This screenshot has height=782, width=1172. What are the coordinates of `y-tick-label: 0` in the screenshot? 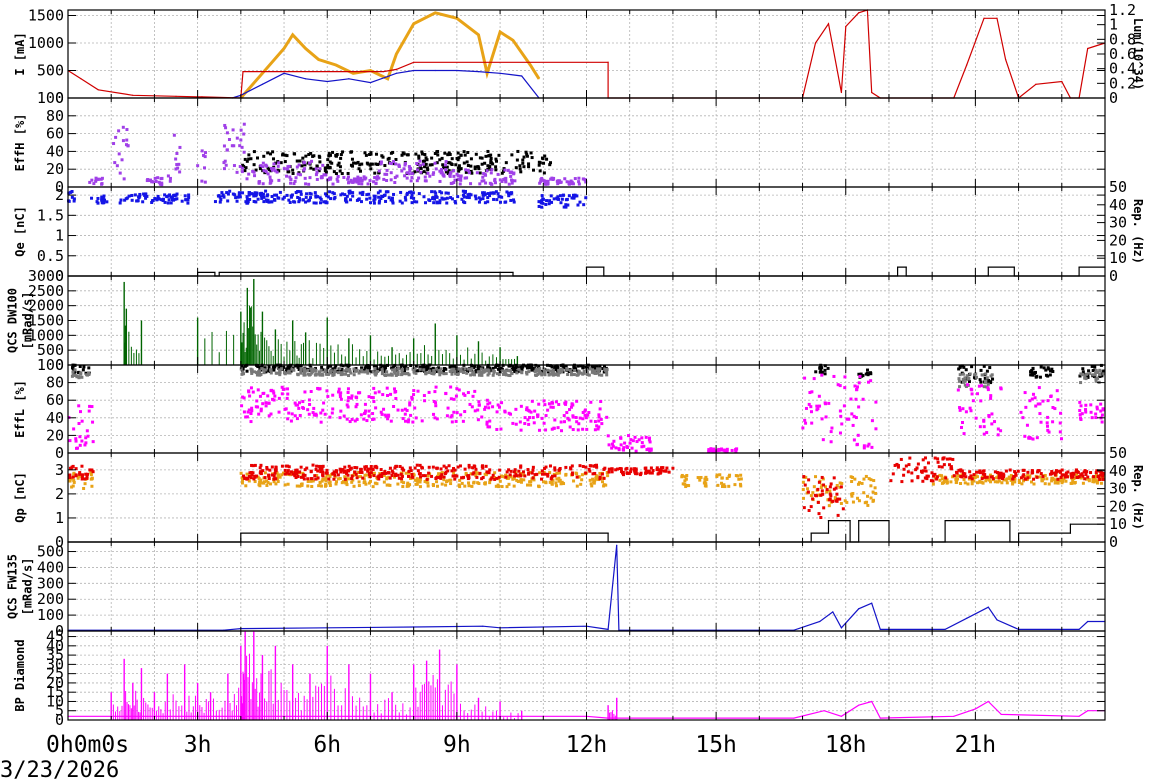 It's located at (59, 98).